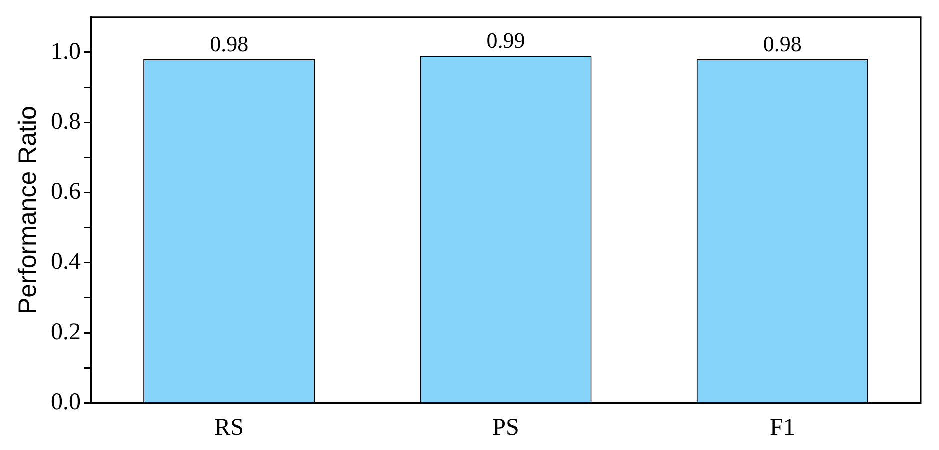 The height and width of the screenshot is (450, 939). Describe the element at coordinates (506, 40) in the screenshot. I see `data-label: 0.99` at that location.